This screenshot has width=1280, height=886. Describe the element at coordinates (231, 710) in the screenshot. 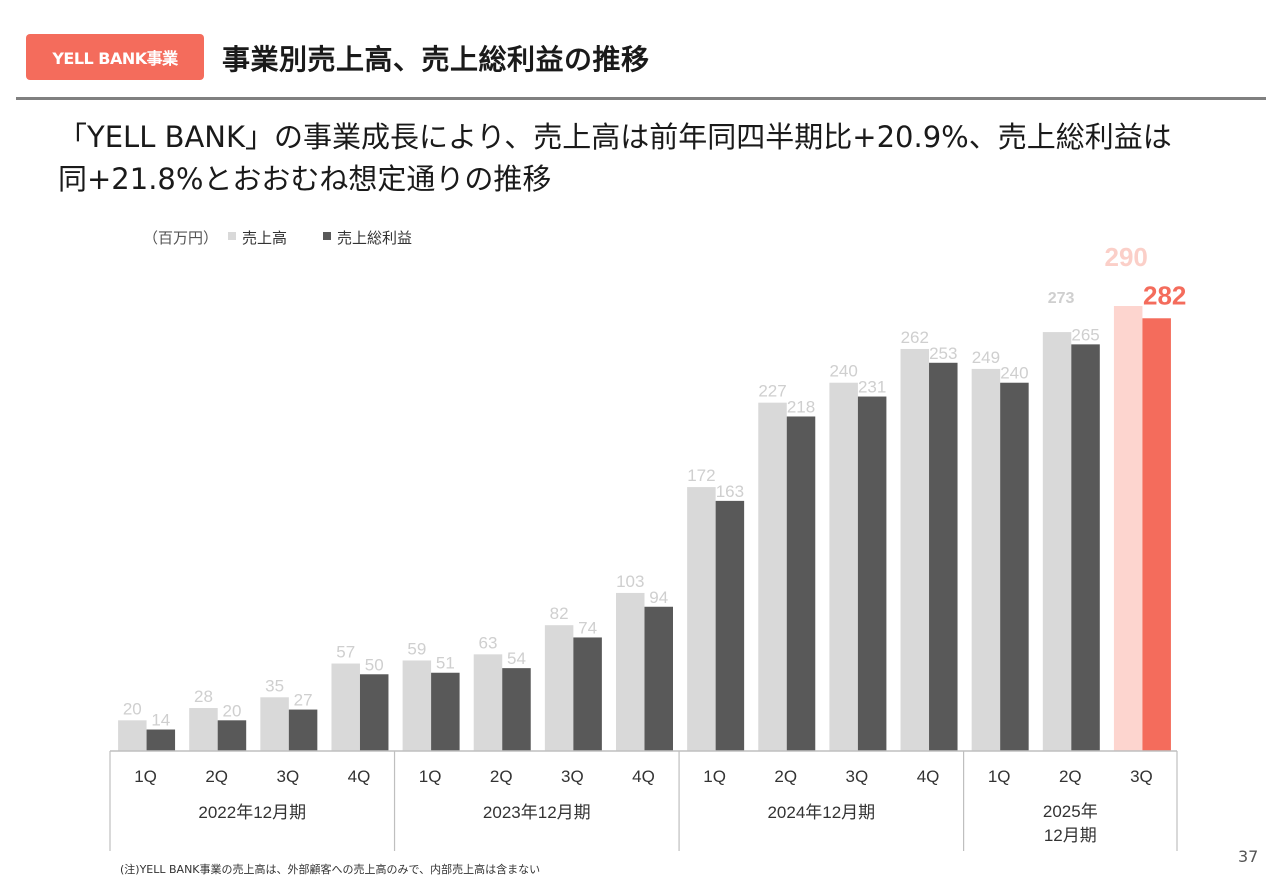

I see `data-label-gross-profit: 20` at that location.